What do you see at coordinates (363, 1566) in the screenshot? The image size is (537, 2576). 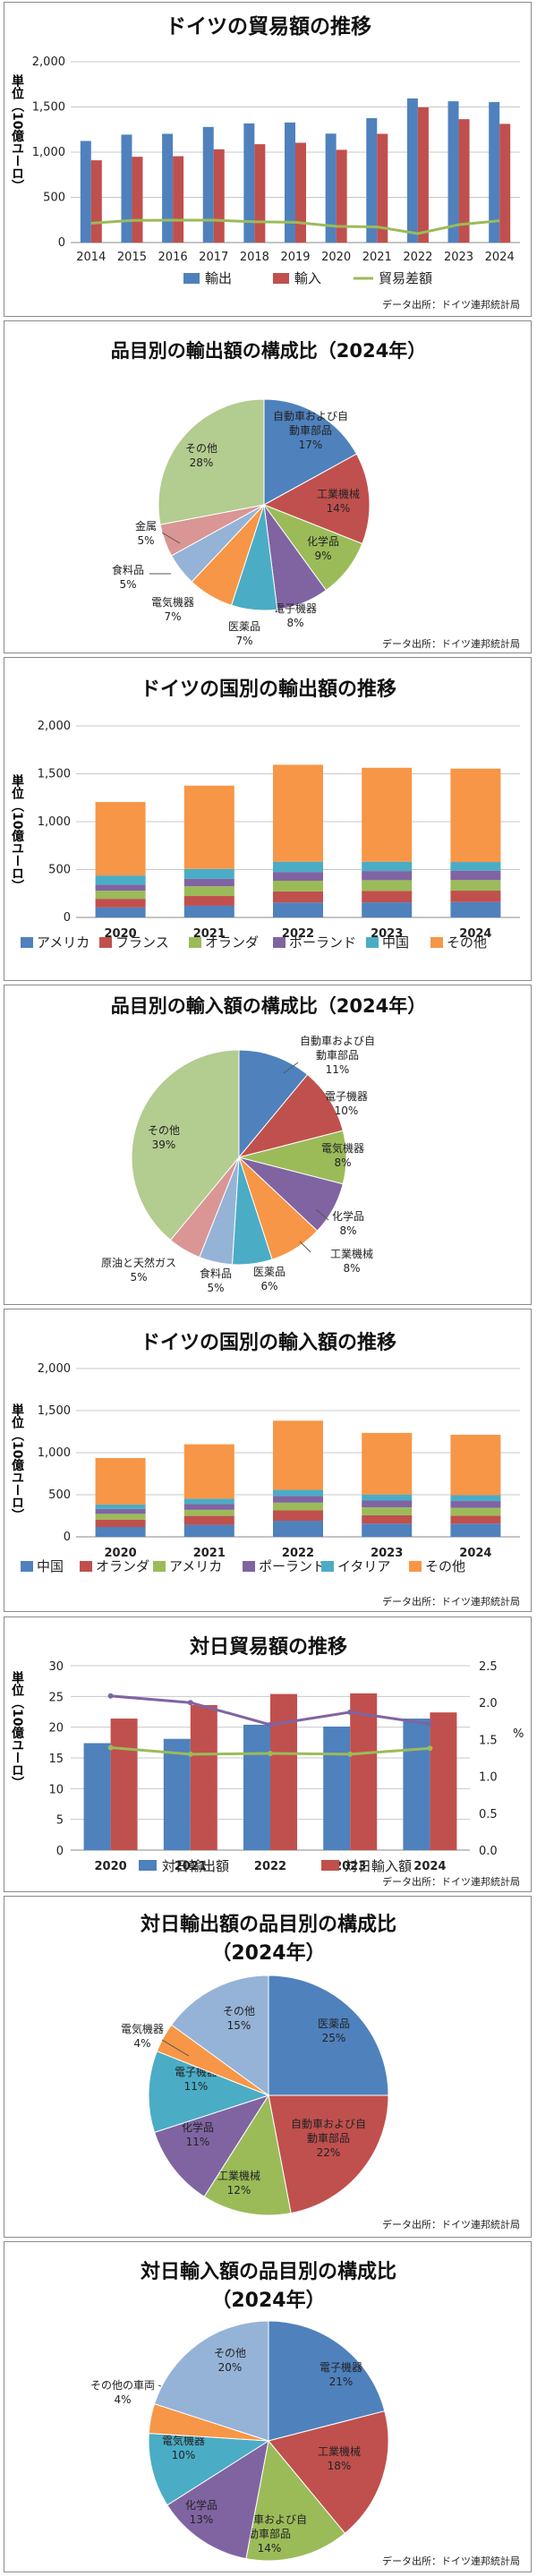 I see `legend-label: イタリア` at bounding box center [363, 1566].